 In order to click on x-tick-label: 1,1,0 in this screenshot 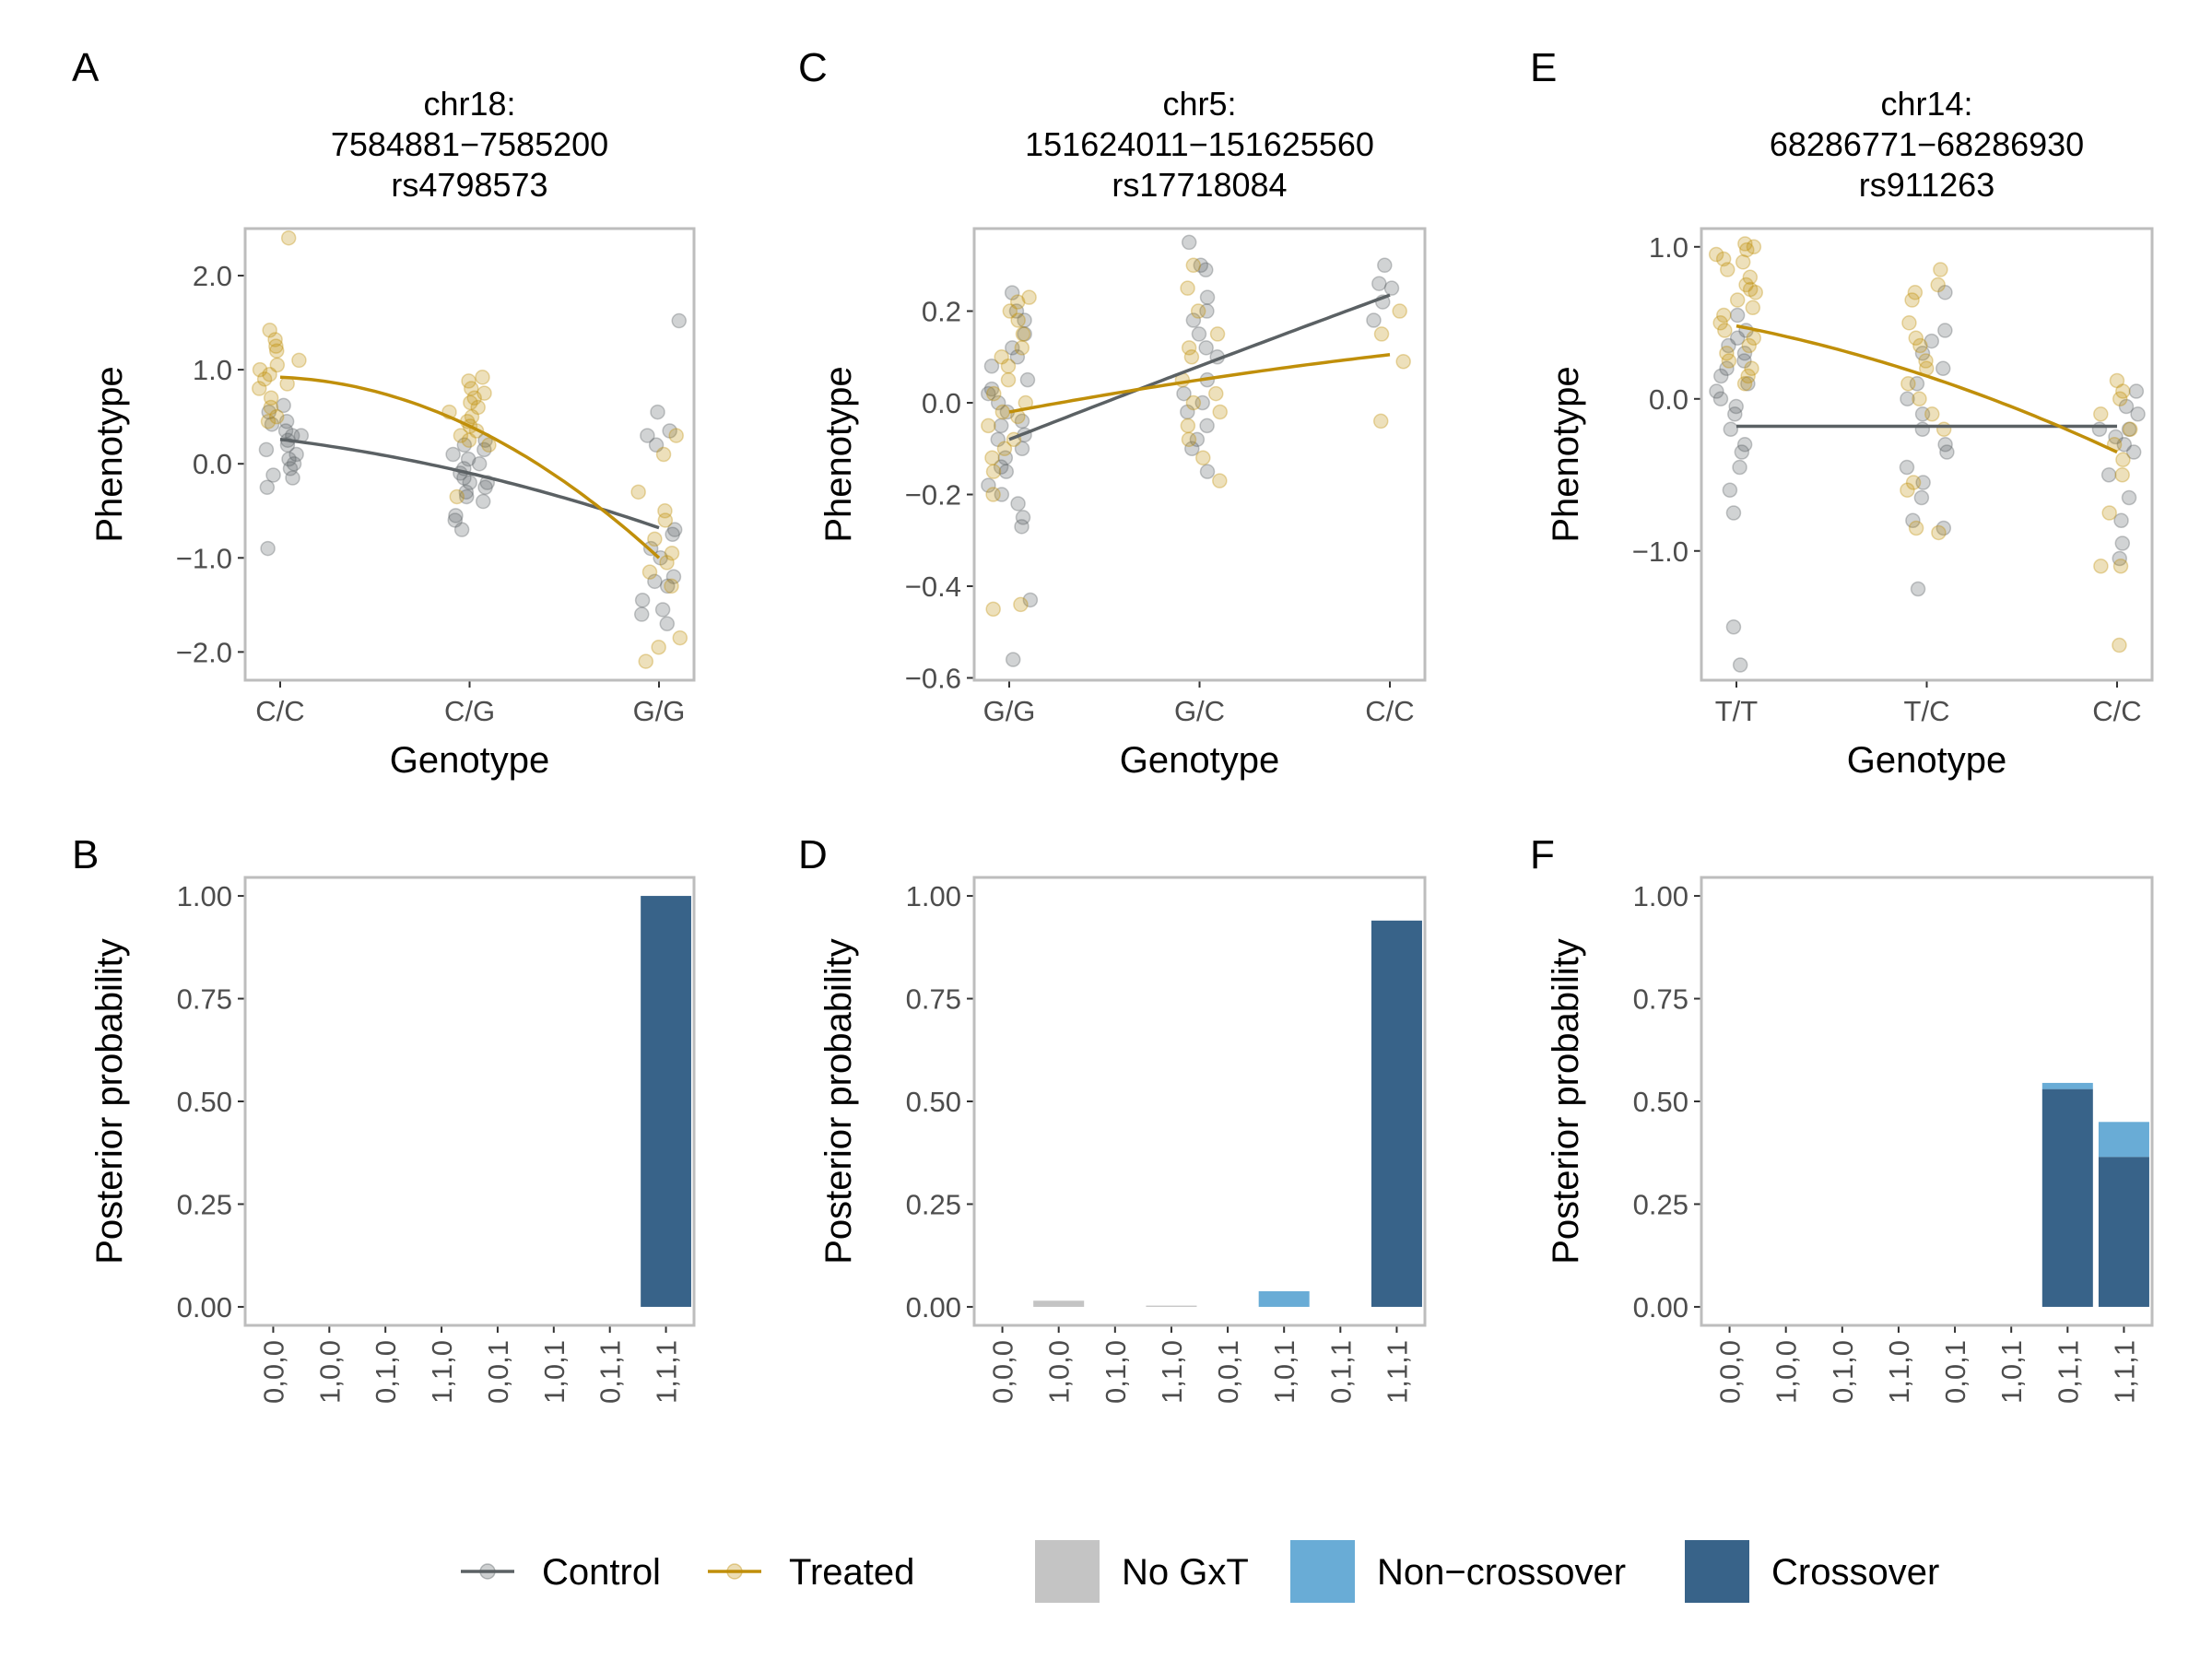, I will do `click(1899, 1372)`.